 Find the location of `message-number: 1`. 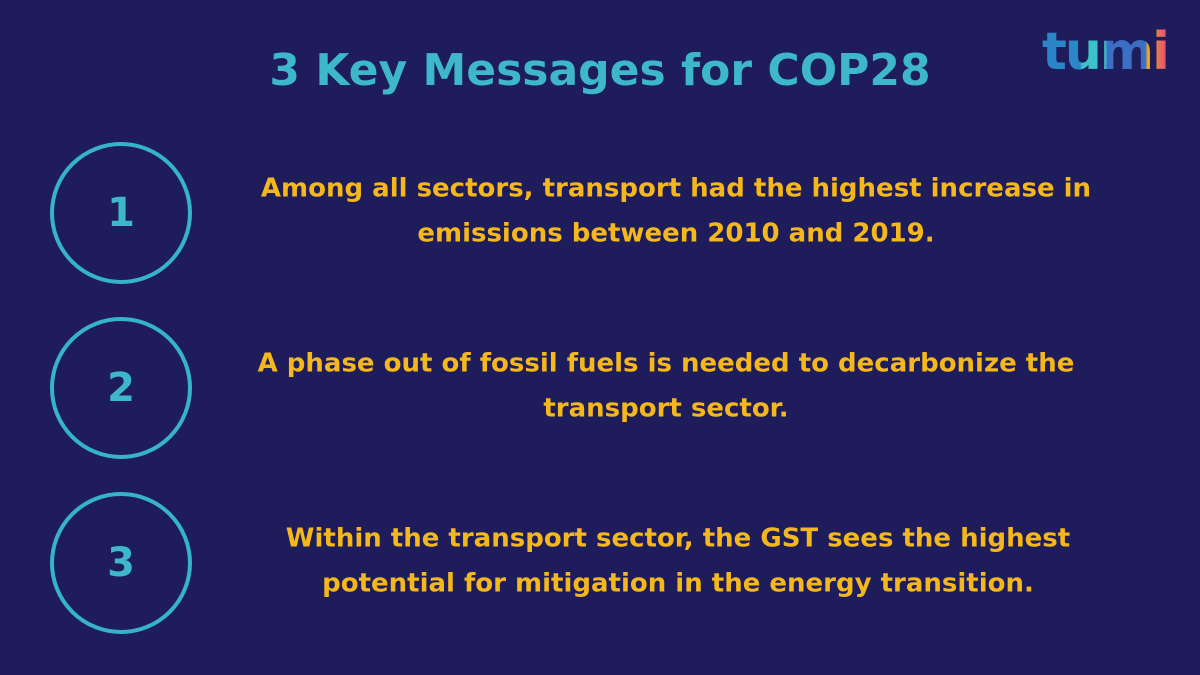

message-number: 1 is located at coordinates (121, 213).